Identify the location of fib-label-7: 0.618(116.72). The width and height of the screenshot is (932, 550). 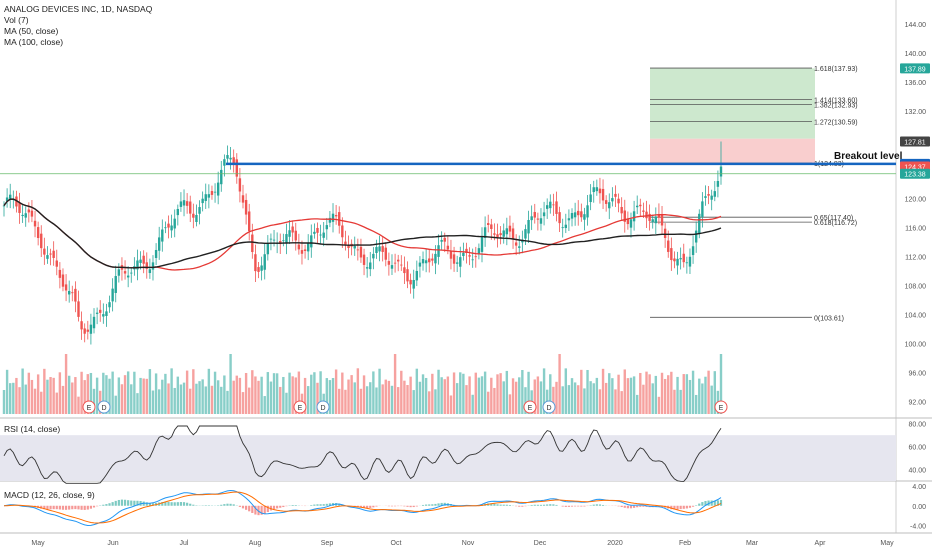
(835, 223).